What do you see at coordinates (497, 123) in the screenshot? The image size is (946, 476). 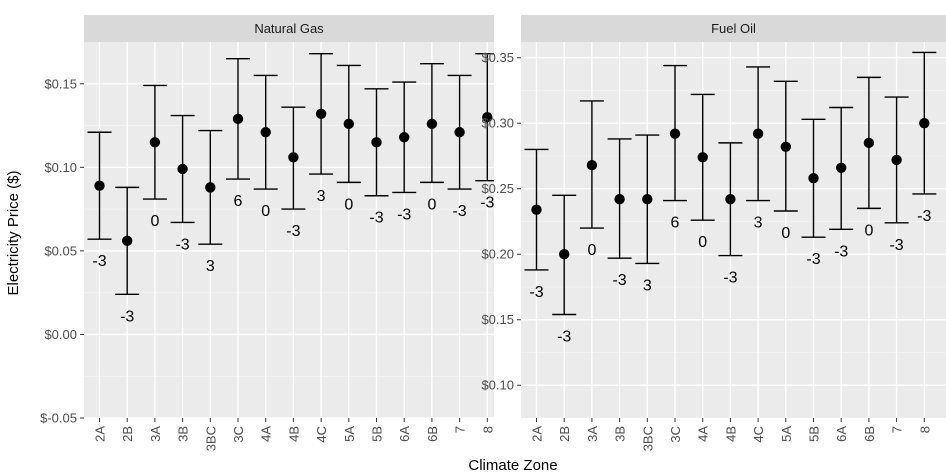 I see `y-tick-label: $0.30` at bounding box center [497, 123].